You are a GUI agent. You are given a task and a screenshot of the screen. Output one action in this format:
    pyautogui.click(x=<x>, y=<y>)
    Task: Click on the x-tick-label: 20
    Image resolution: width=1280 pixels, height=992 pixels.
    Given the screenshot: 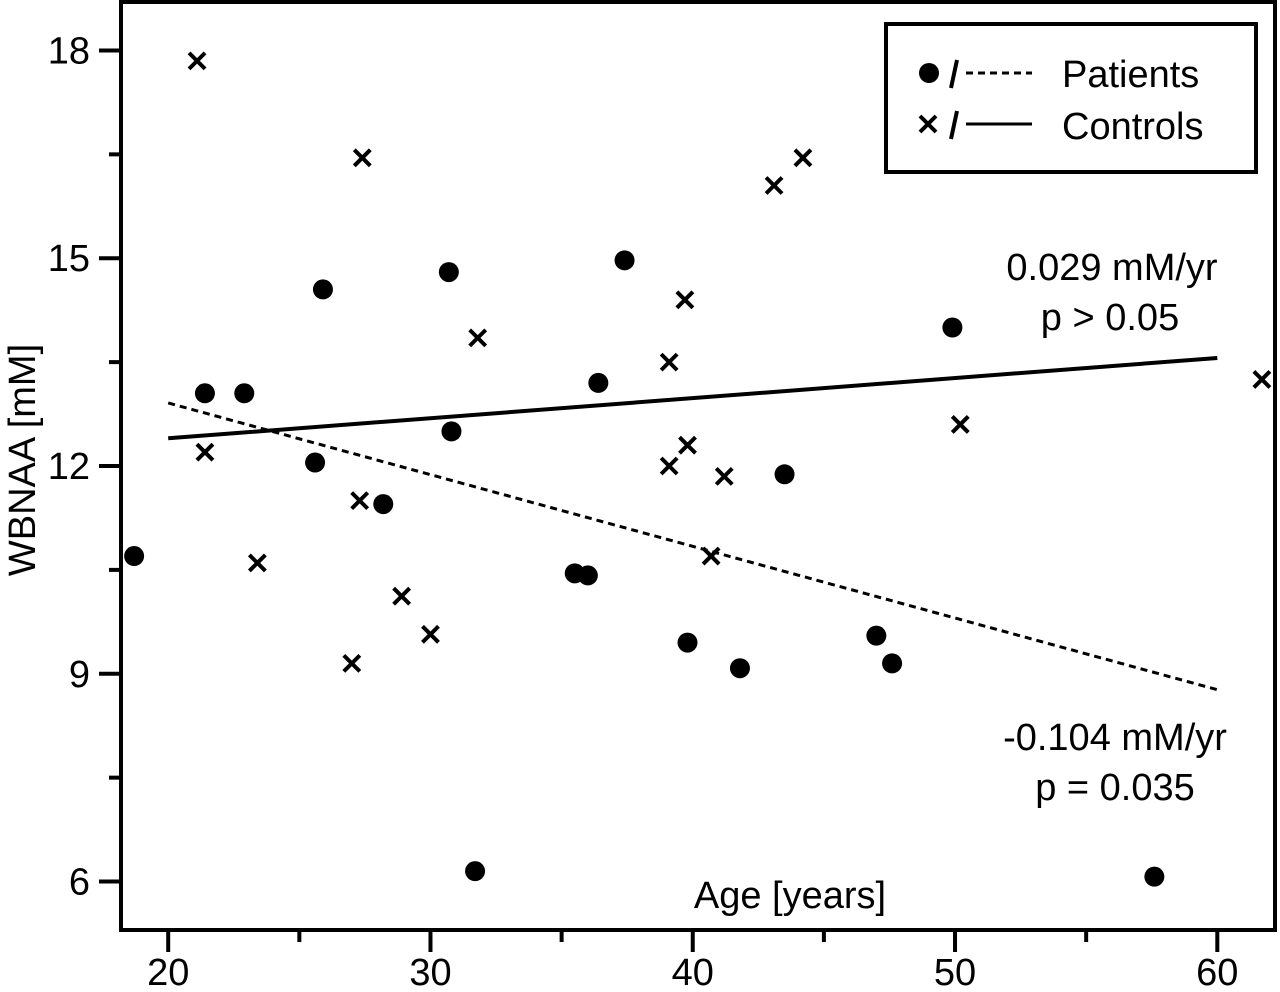 What is the action you would take?
    pyautogui.click(x=168, y=972)
    